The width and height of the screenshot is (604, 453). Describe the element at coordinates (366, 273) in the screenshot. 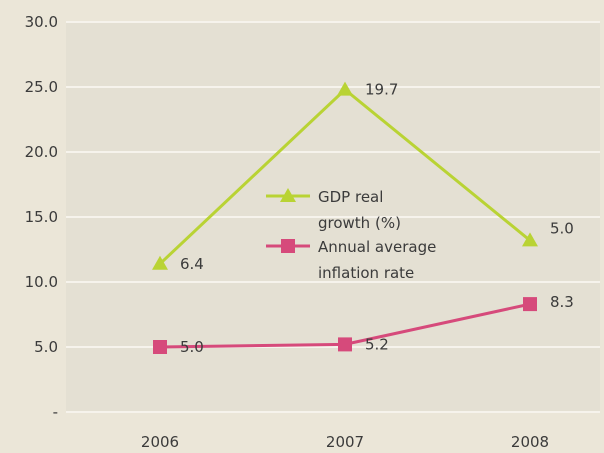

I see `legend-label: inflation rate` at that location.